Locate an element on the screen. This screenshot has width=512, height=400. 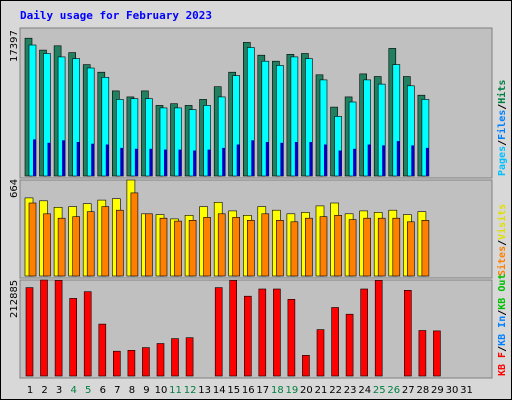
day-tick-21: 21 is located at coordinates (321, 390).